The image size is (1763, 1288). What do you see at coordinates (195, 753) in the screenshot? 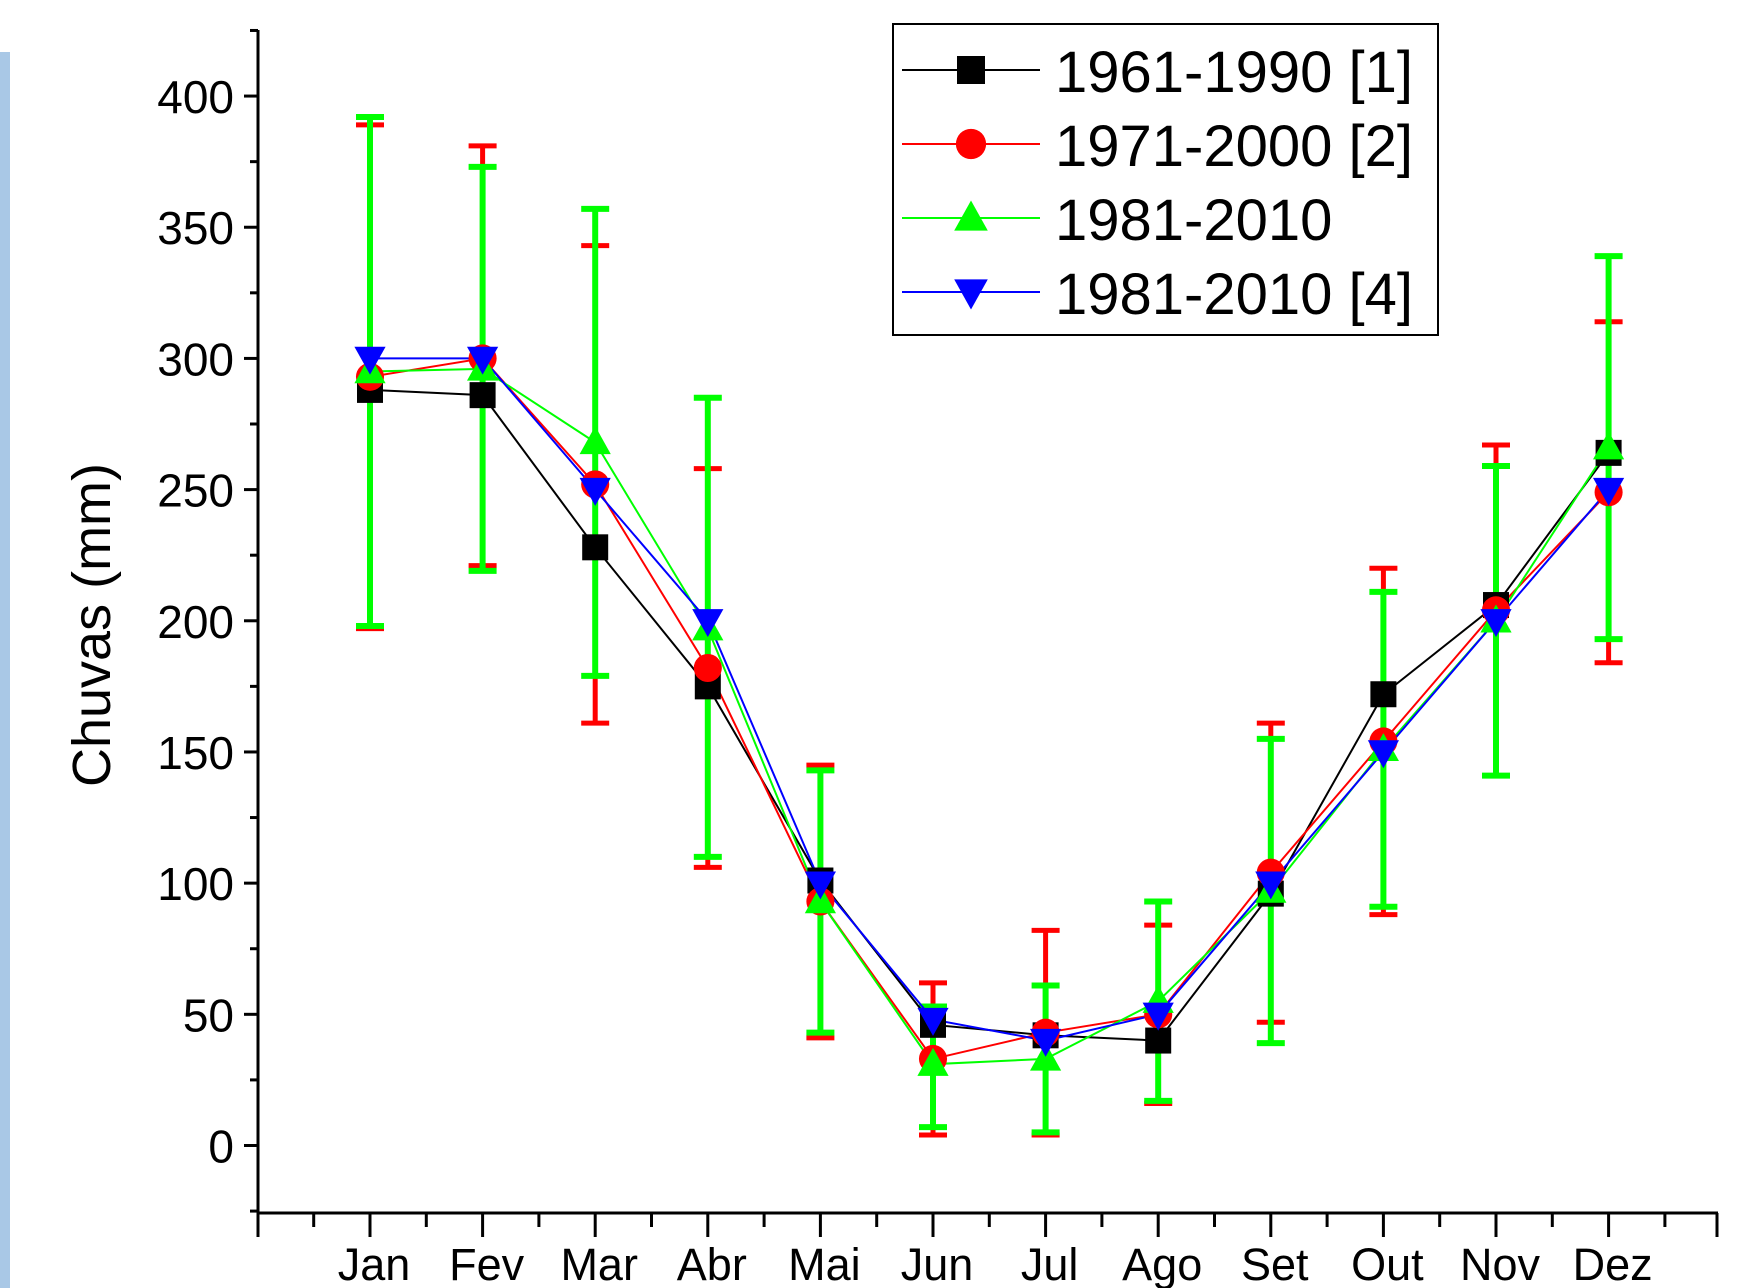
I see `y-tick-label: 150` at bounding box center [195, 753].